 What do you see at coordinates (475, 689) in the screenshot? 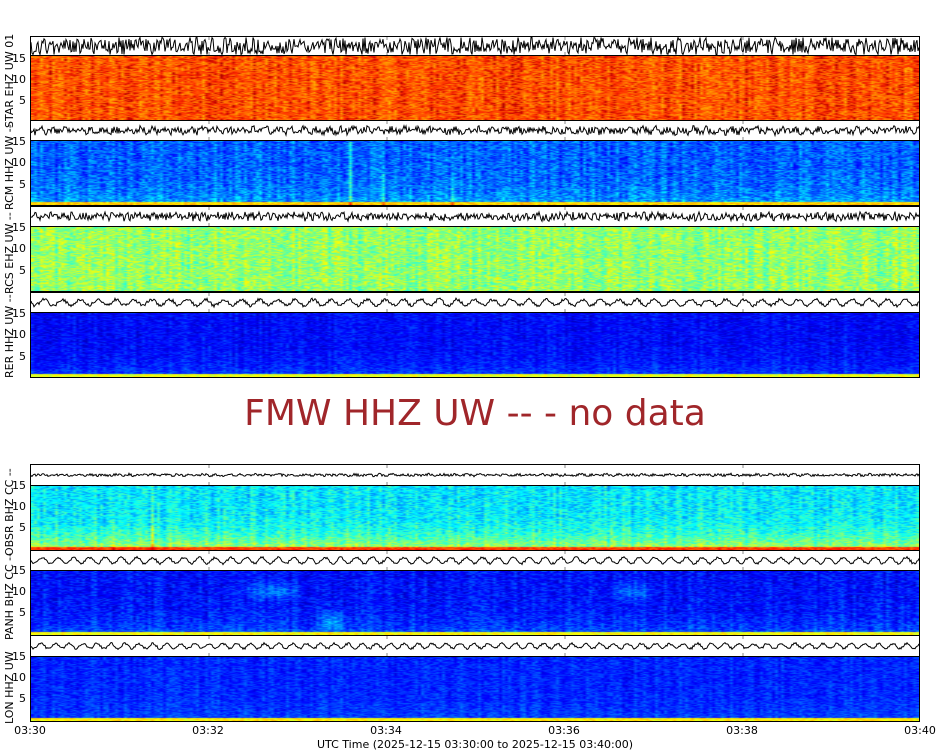
I see `spectrogram-lon` at bounding box center [475, 689].